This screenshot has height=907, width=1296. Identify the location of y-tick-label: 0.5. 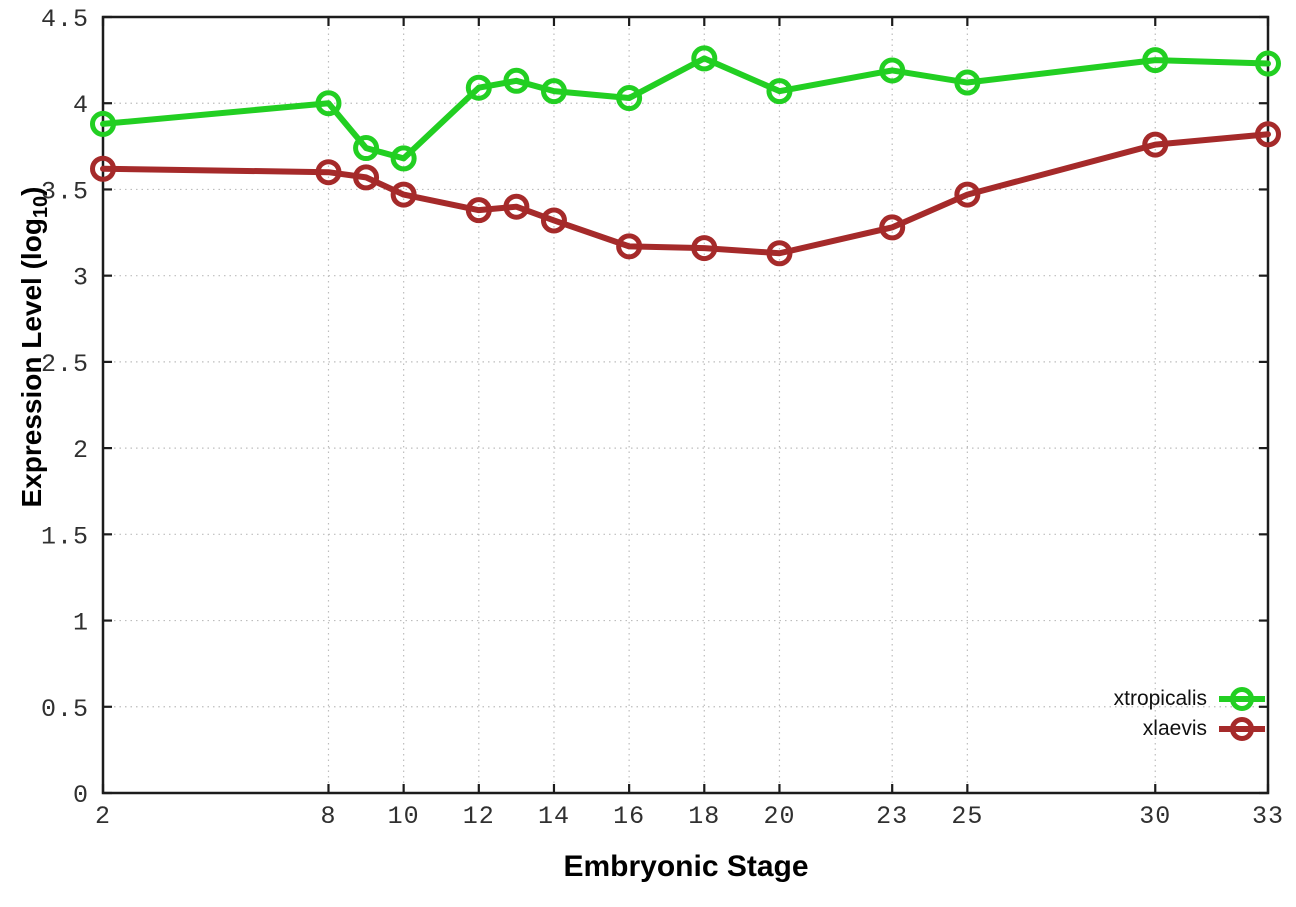
(65, 709).